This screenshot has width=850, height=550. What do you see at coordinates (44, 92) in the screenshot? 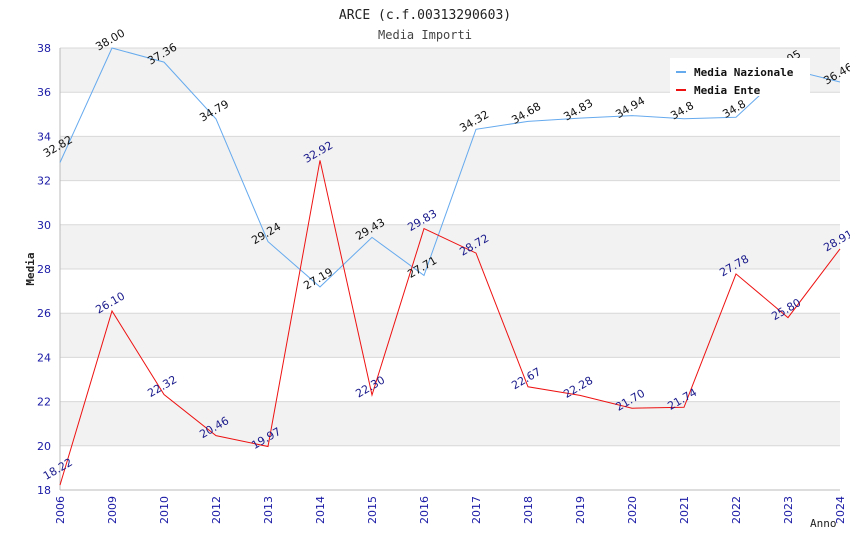
I see `y-tick-label: 36` at bounding box center [44, 92].